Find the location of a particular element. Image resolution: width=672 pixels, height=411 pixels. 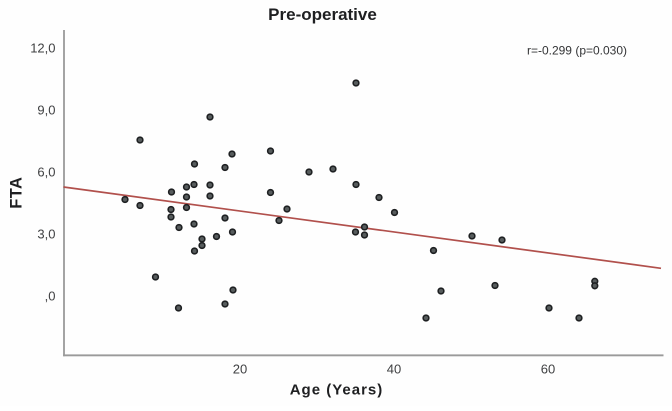

svg-text: 6,0 is located at coordinates (46, 172).